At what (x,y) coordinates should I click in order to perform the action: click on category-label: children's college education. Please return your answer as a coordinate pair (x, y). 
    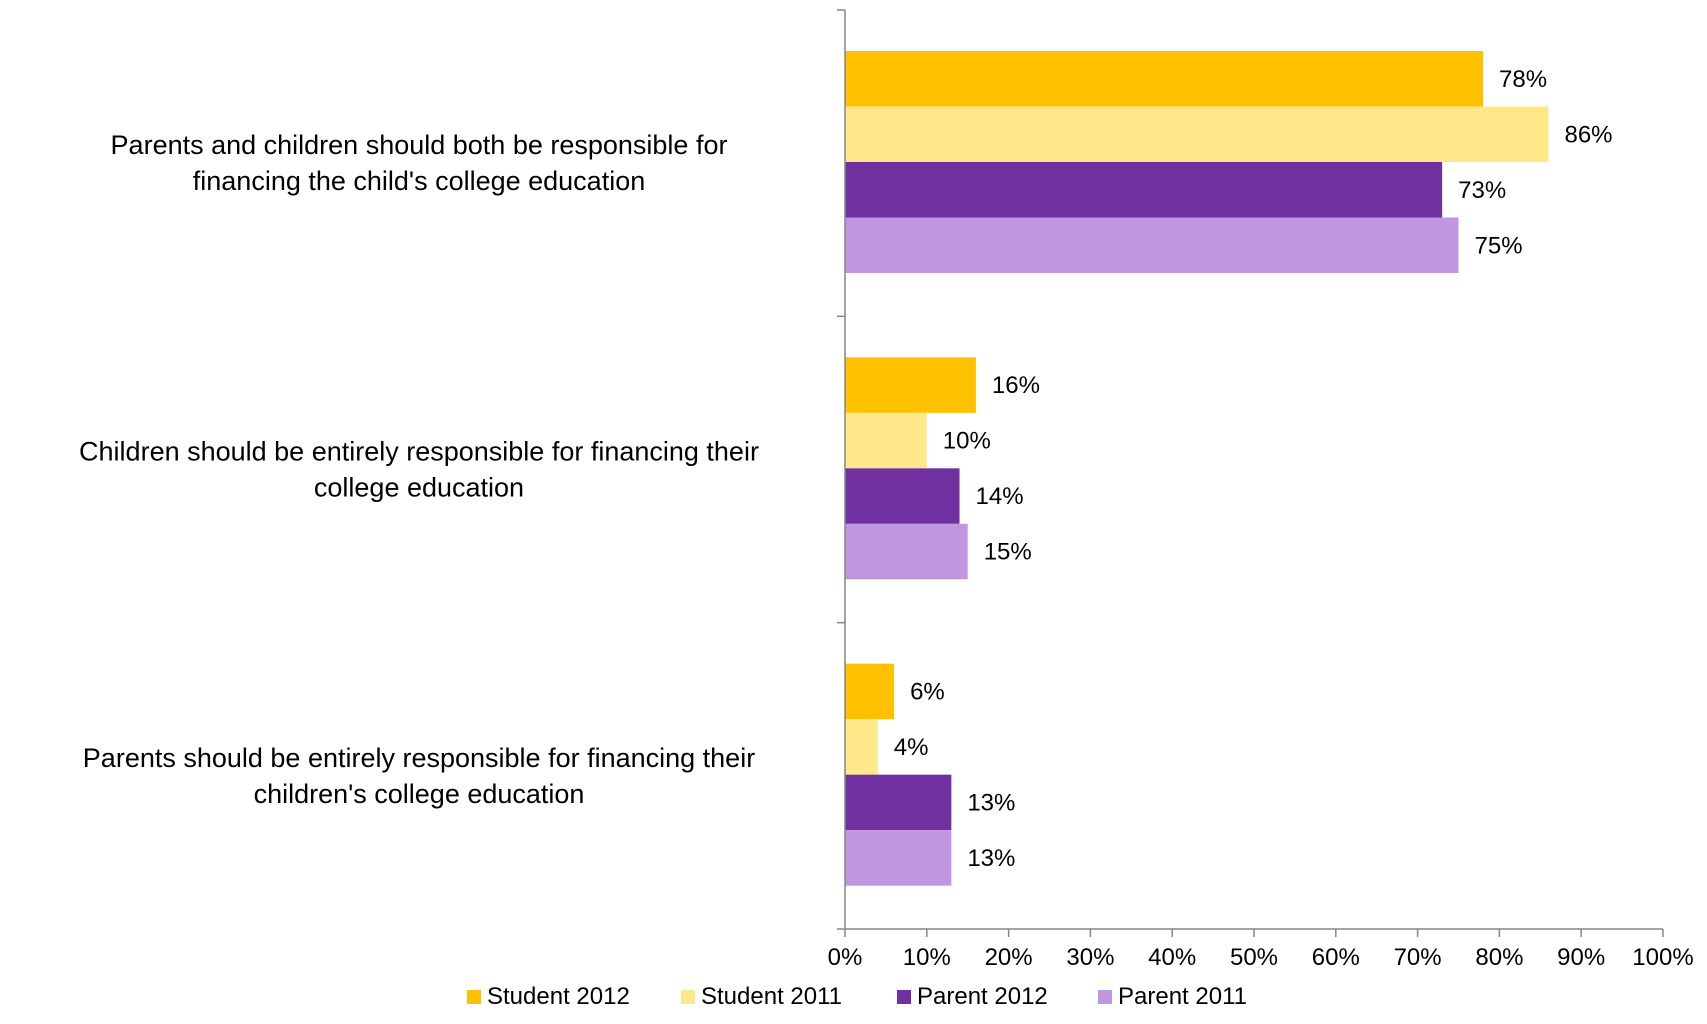
    Looking at the image, I should click on (419, 794).